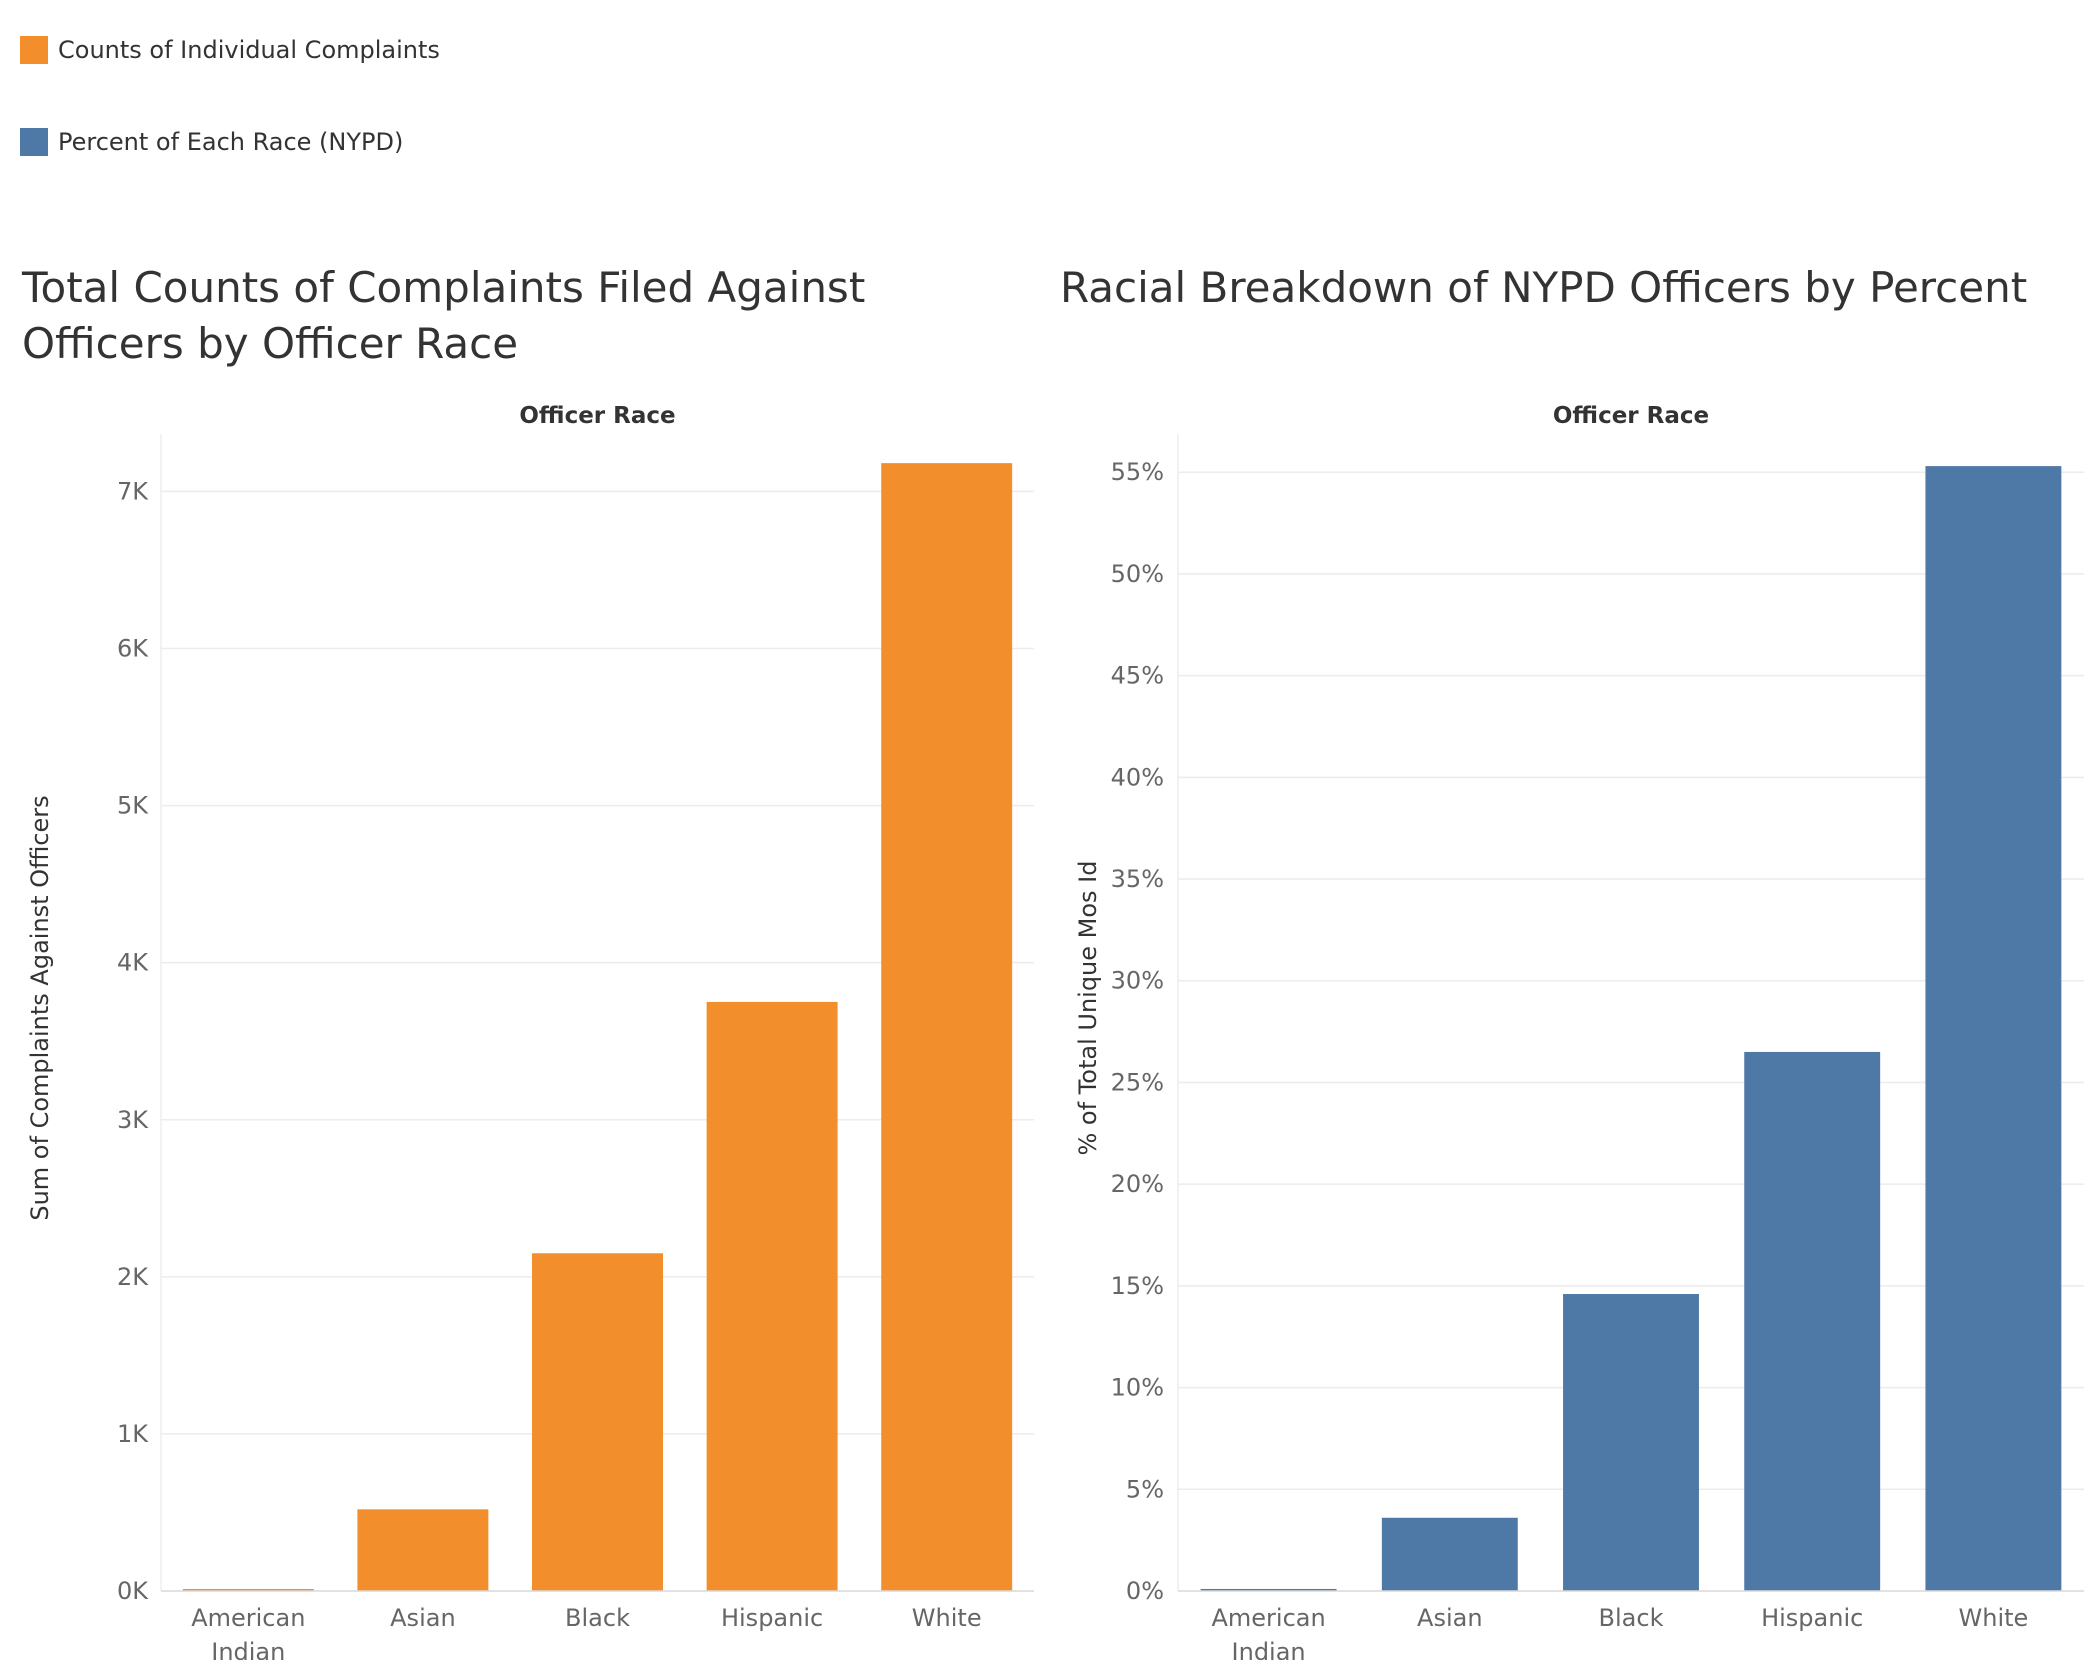 The width and height of the screenshot is (2084, 1662). Describe the element at coordinates (1137, 574) in the screenshot. I see `y-tick-label: 50%` at that location.